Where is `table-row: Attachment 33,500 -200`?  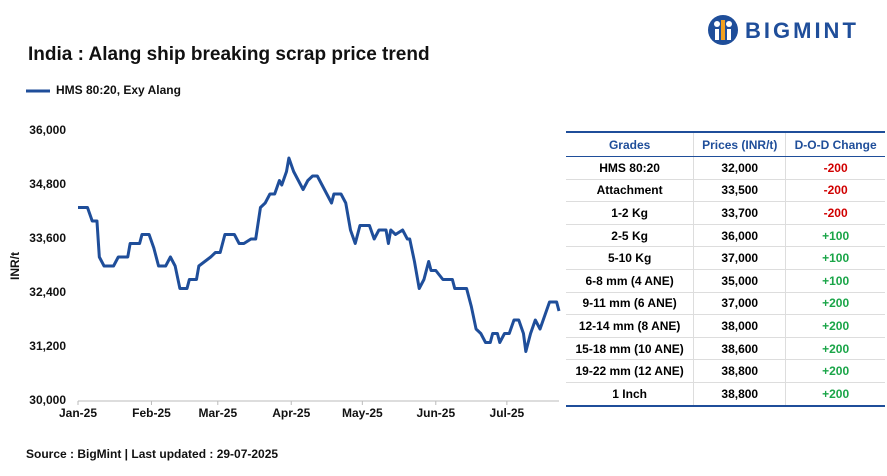 table-row: Attachment 33,500 -200 is located at coordinates (725, 190).